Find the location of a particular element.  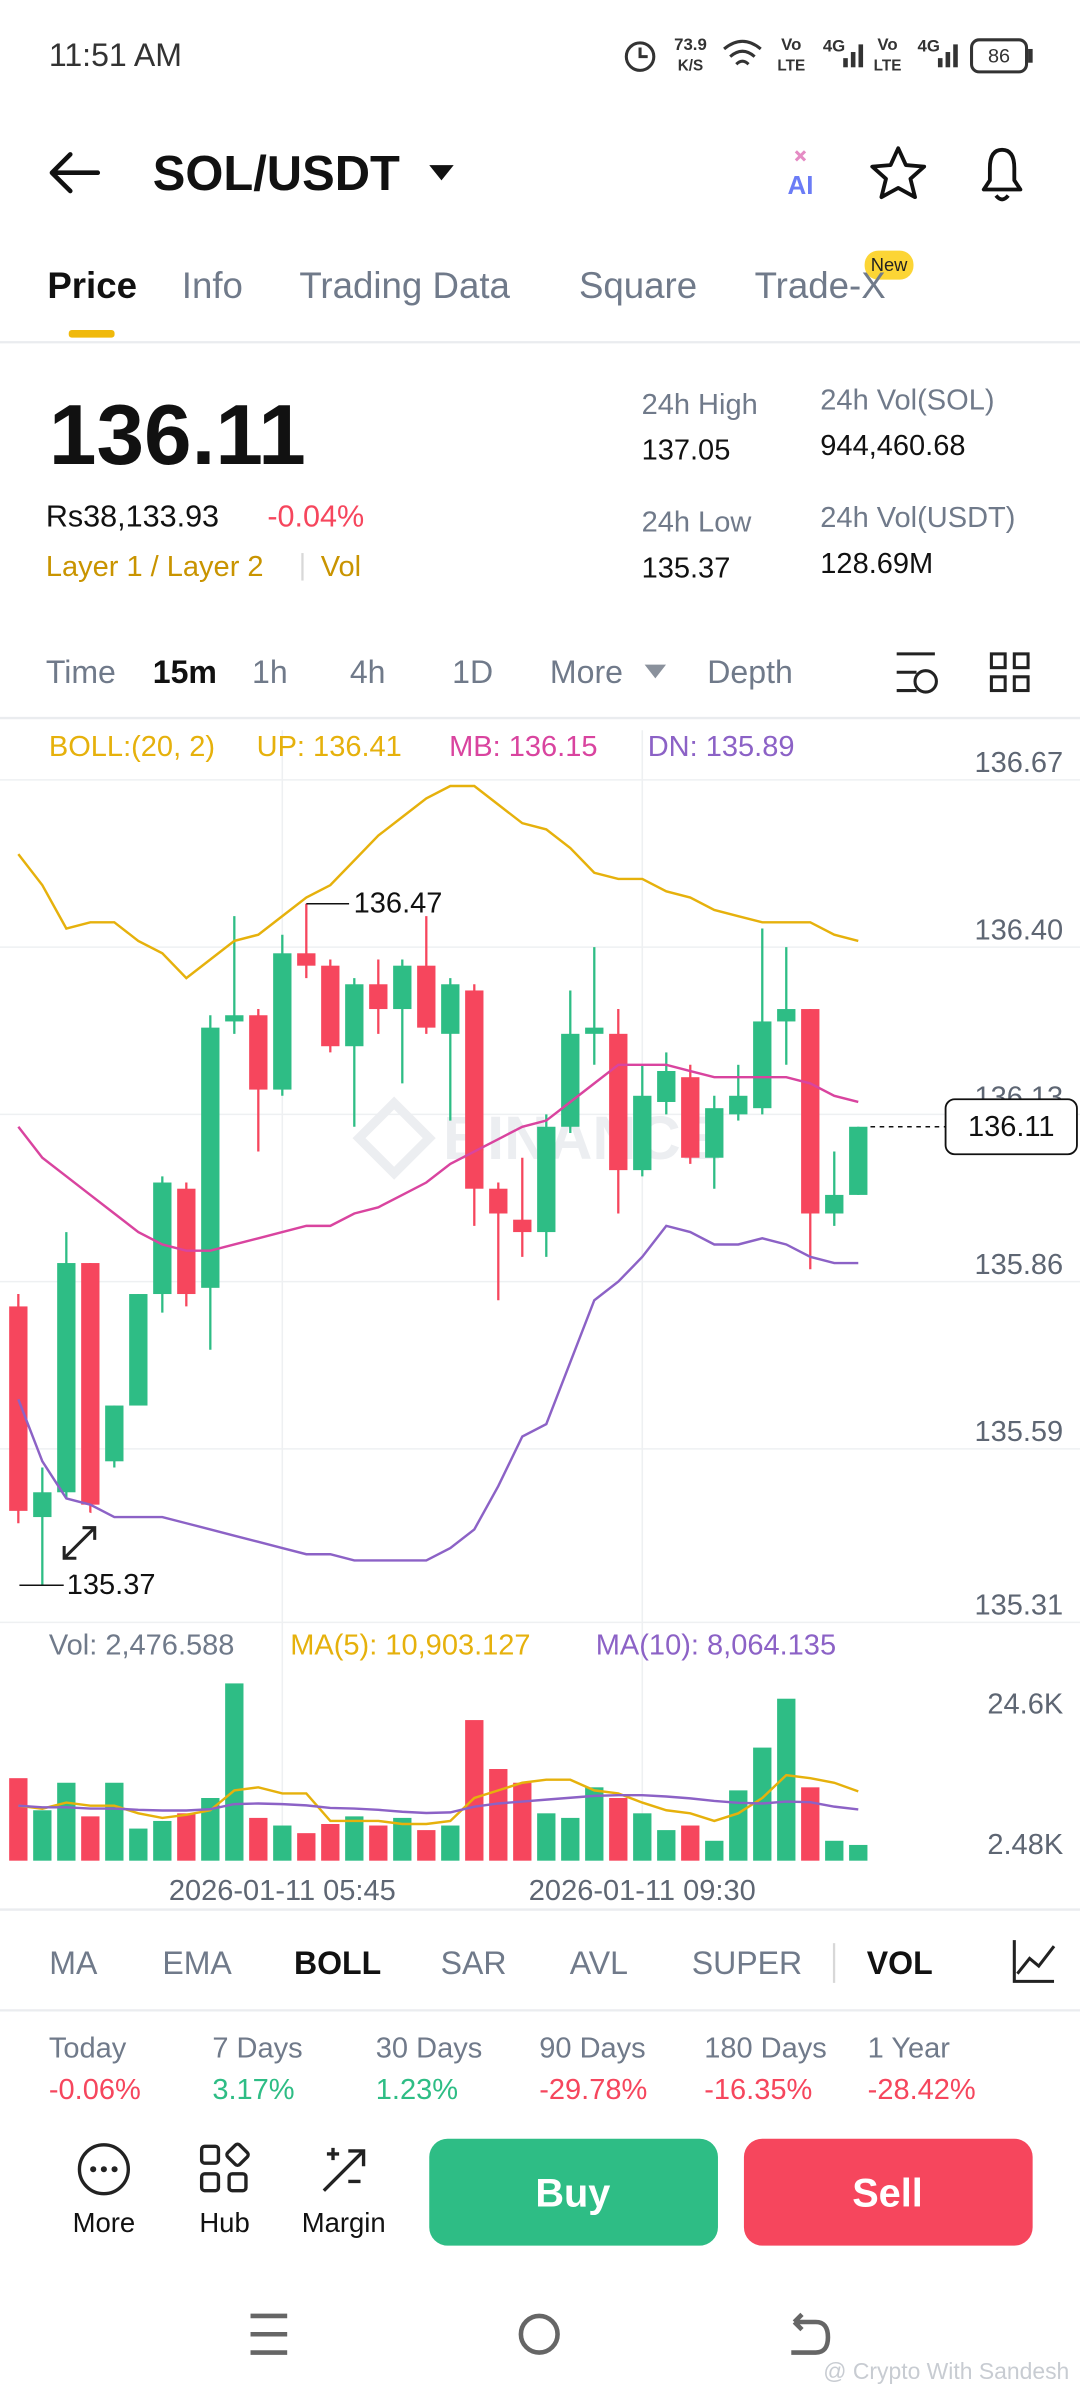

back-button is located at coordinates (75, 173).